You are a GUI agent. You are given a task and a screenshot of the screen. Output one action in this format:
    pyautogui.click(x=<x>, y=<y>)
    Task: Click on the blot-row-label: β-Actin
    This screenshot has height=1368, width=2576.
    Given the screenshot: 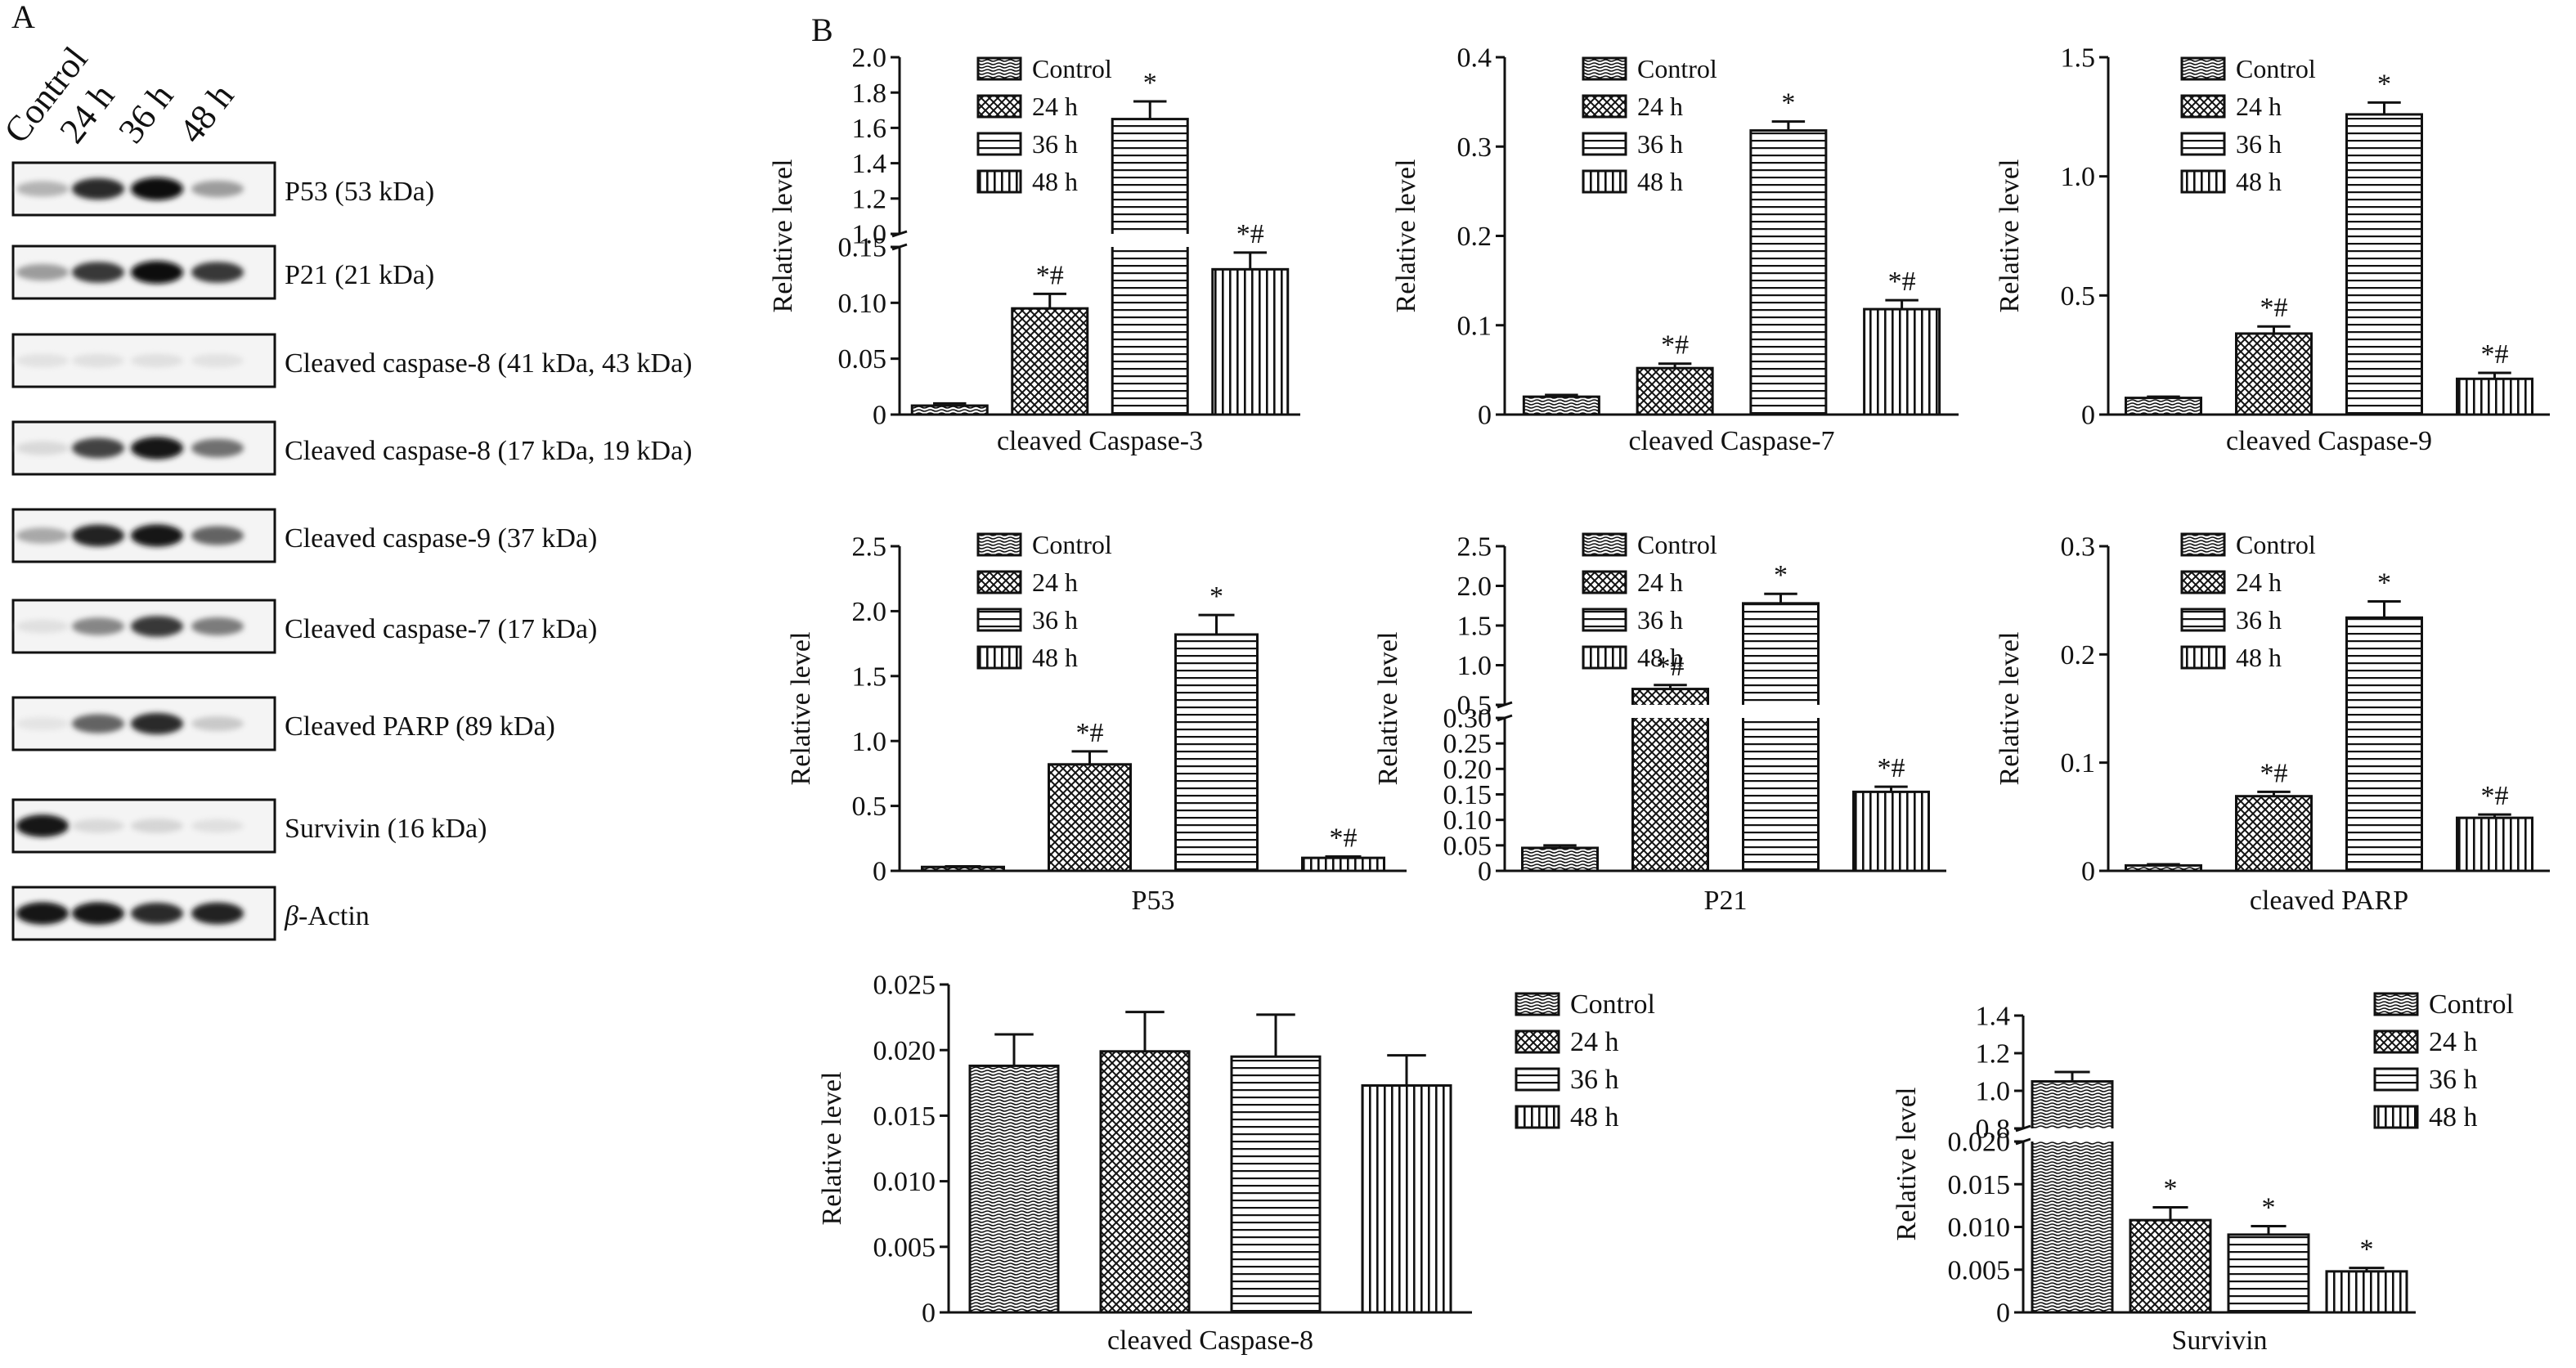 What is the action you would take?
    pyautogui.click(x=327, y=916)
    